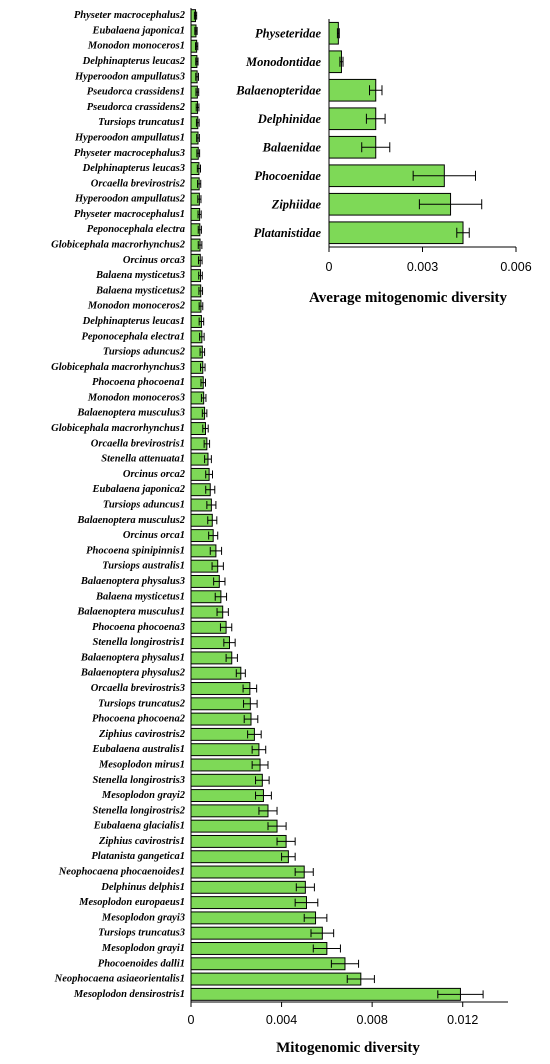  What do you see at coordinates (138, 688) in the screenshot?
I see `category-label-orcaella-brevirostris3: Orcaella brevirostris3` at bounding box center [138, 688].